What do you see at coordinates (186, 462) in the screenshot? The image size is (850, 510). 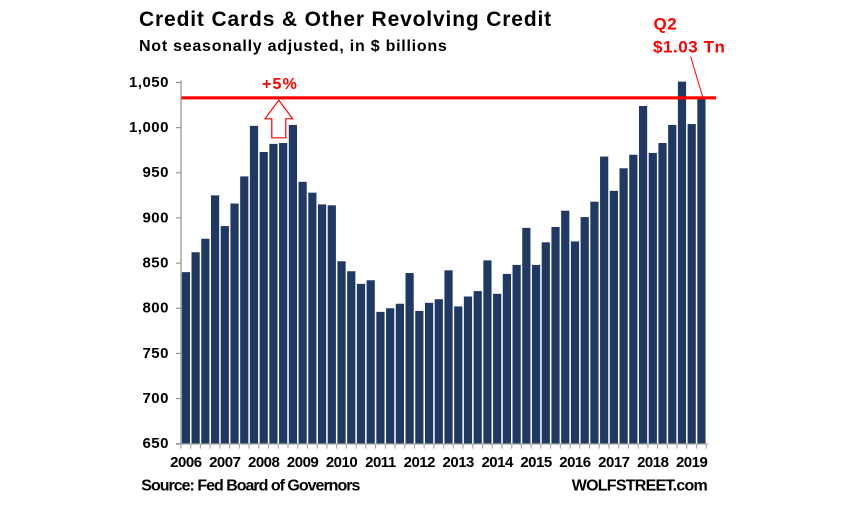 I see `svg-text: 2006` at bounding box center [186, 462].